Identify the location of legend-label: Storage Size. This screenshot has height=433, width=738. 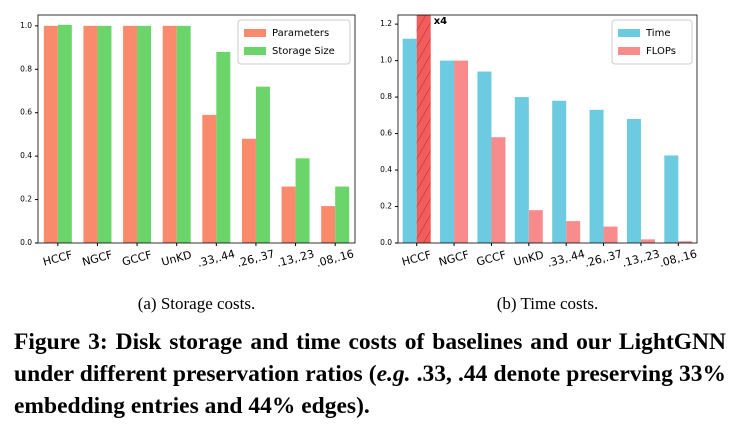
(303, 51).